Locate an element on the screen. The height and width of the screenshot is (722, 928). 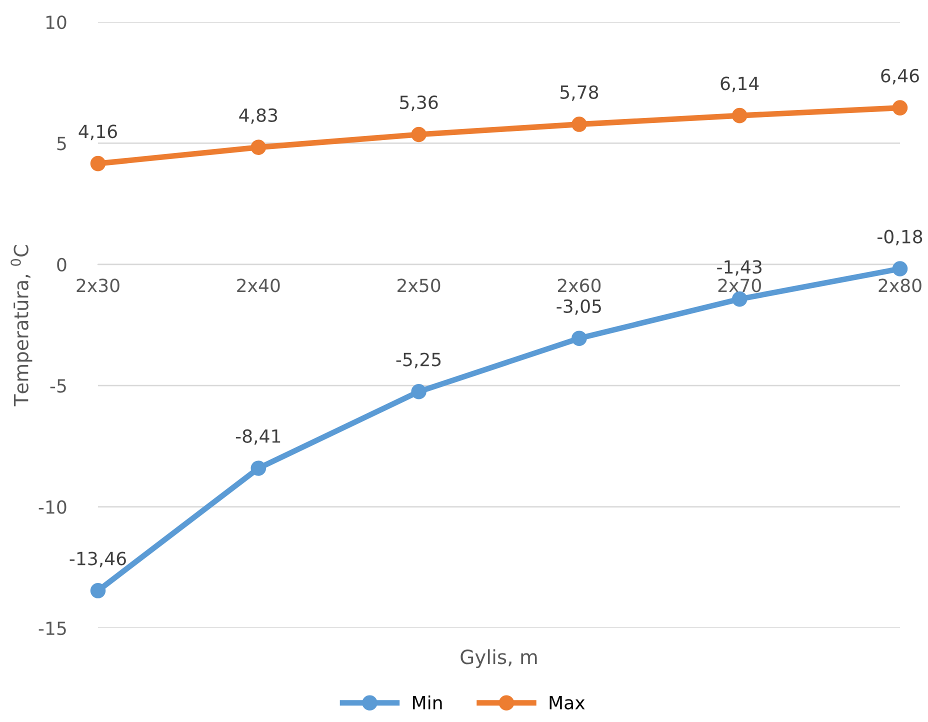
data-label: -13,46 is located at coordinates (98, 560).